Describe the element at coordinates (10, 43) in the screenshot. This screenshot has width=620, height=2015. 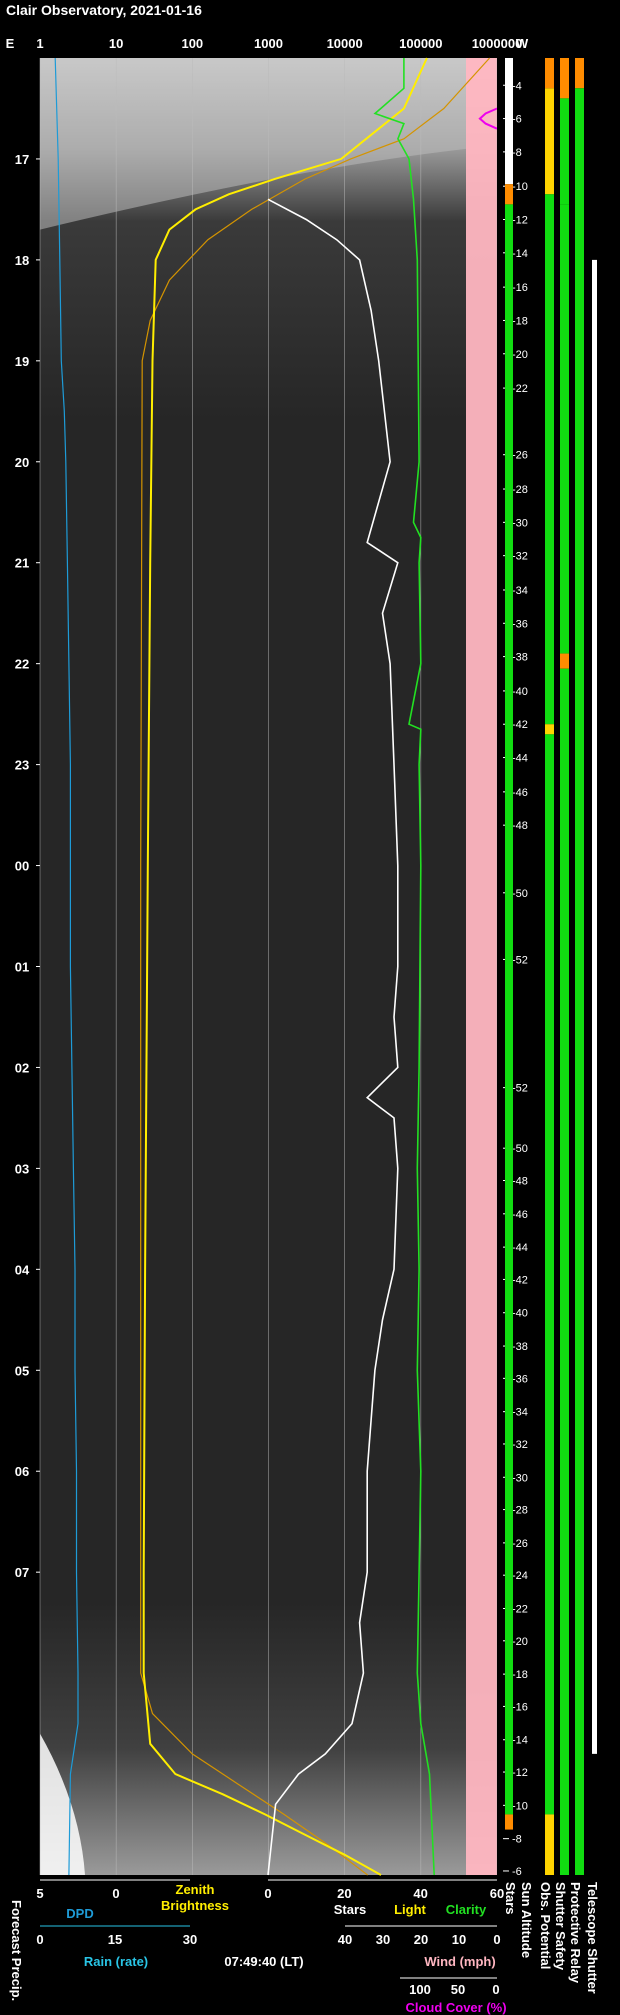
I see `compass-east: E` at that location.